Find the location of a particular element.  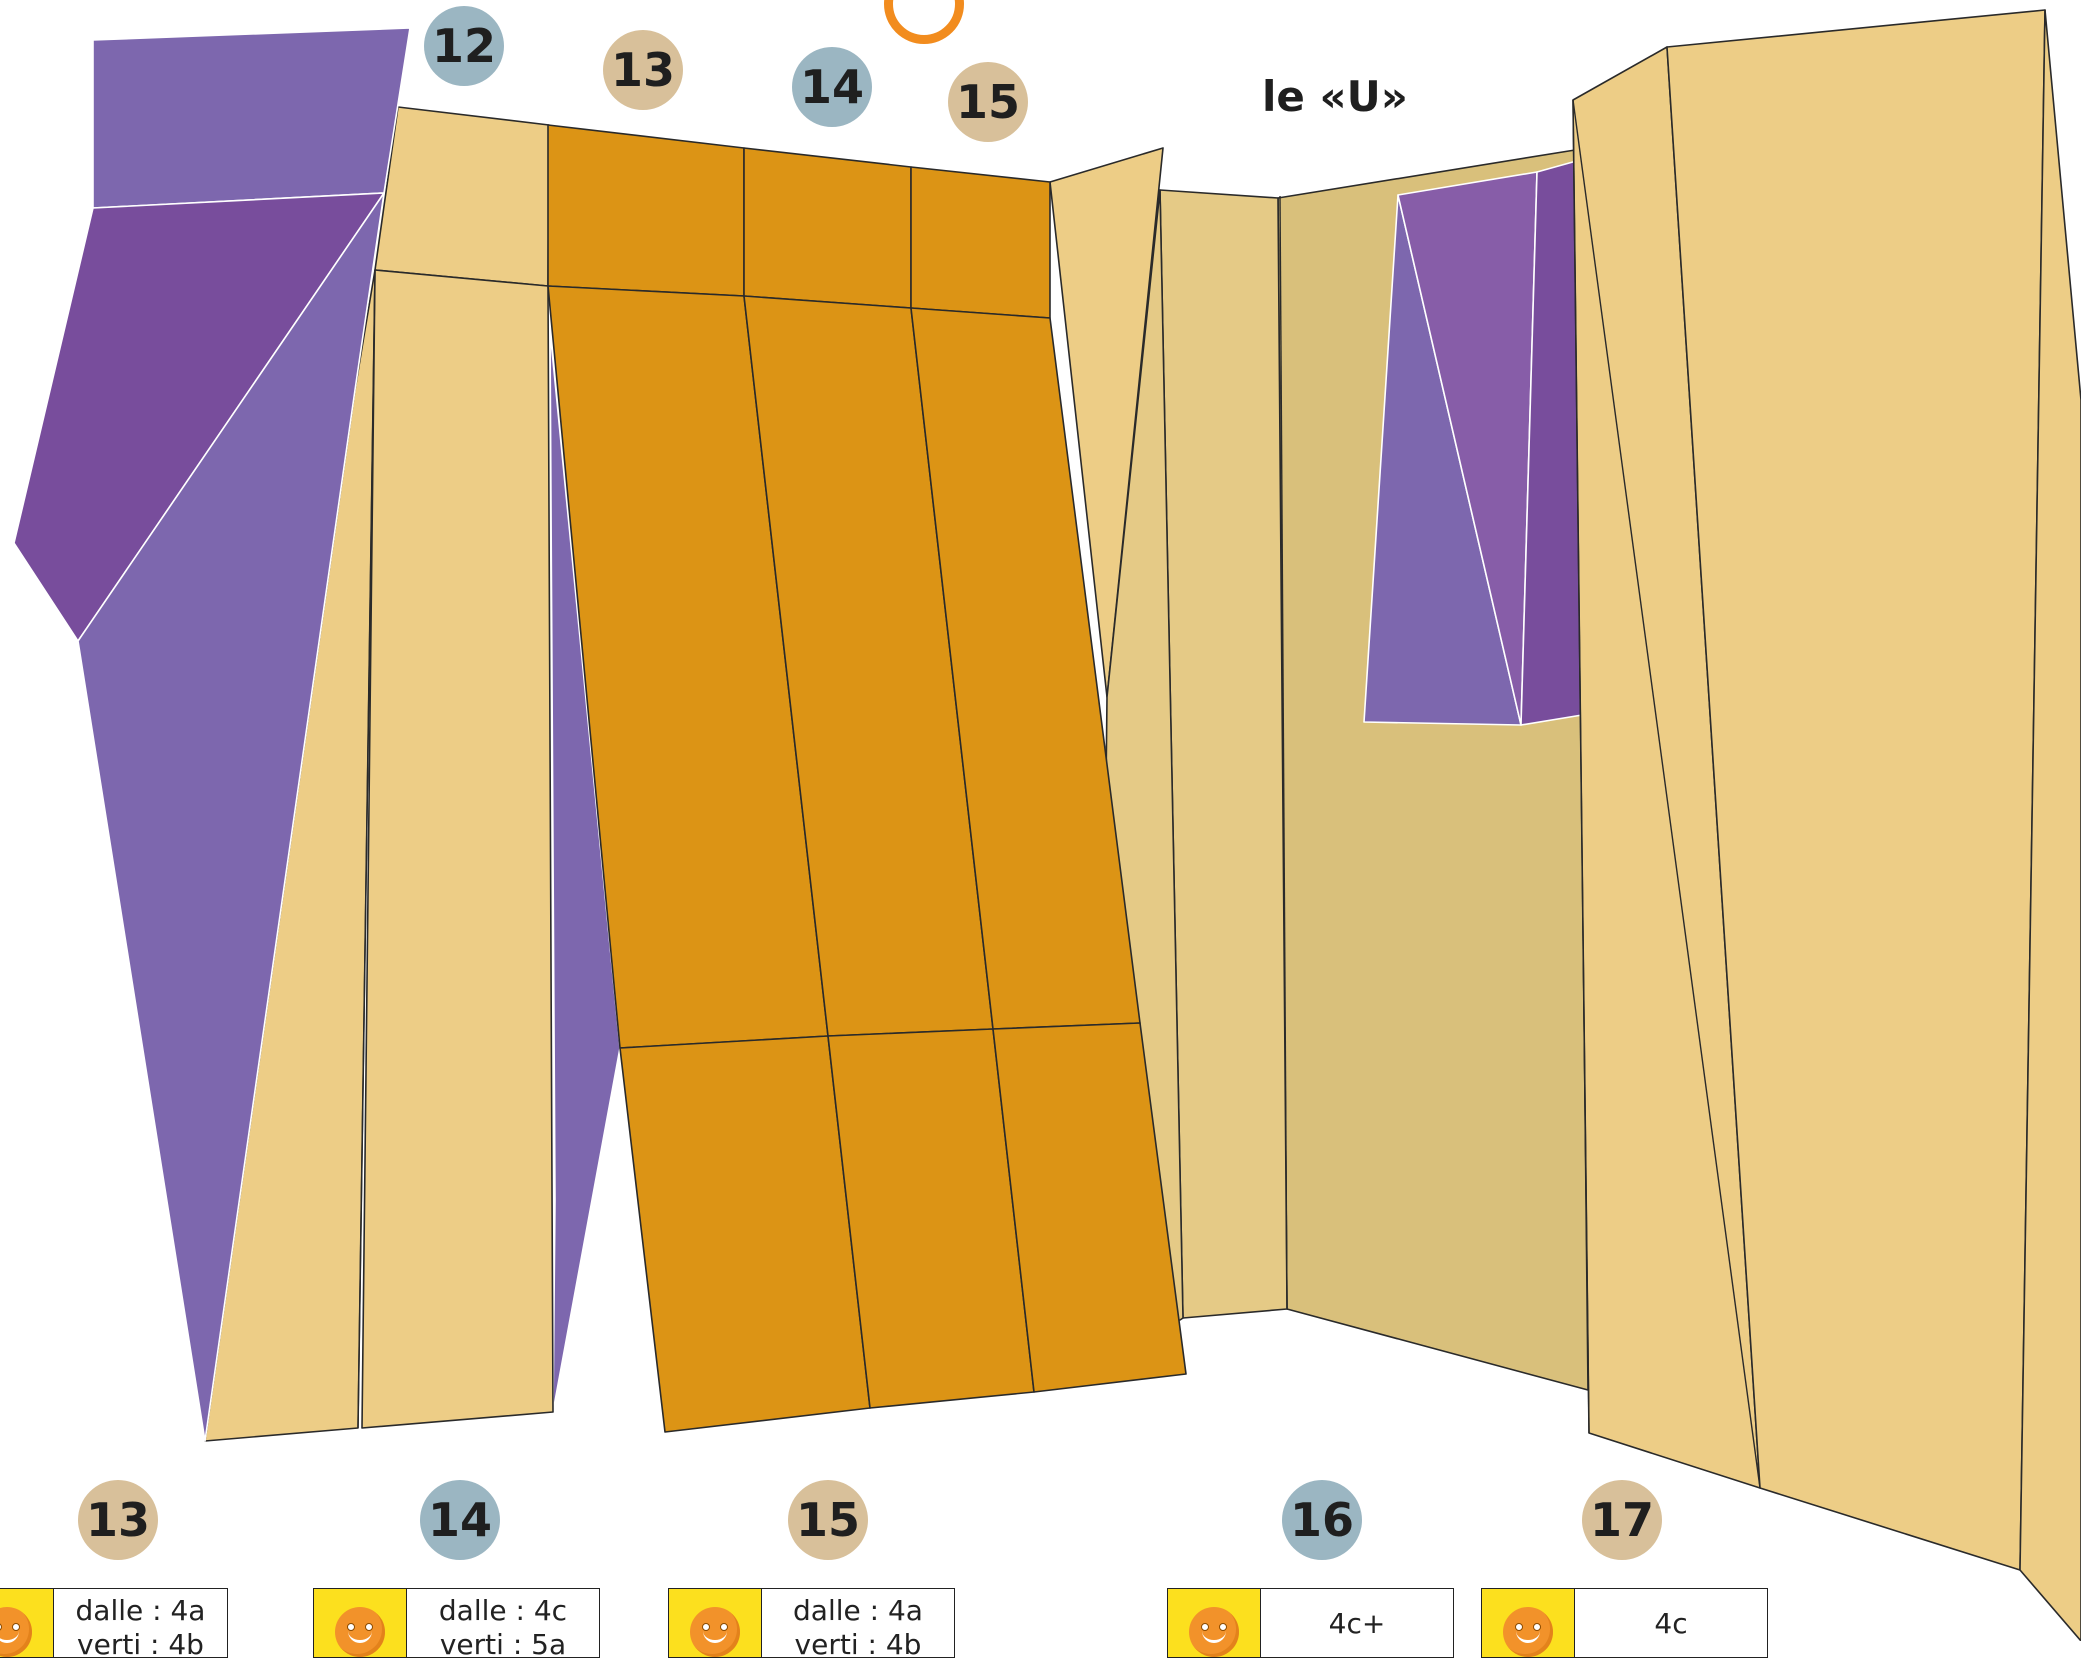

grade-card-17: 4c is located at coordinates (1624, 1623).